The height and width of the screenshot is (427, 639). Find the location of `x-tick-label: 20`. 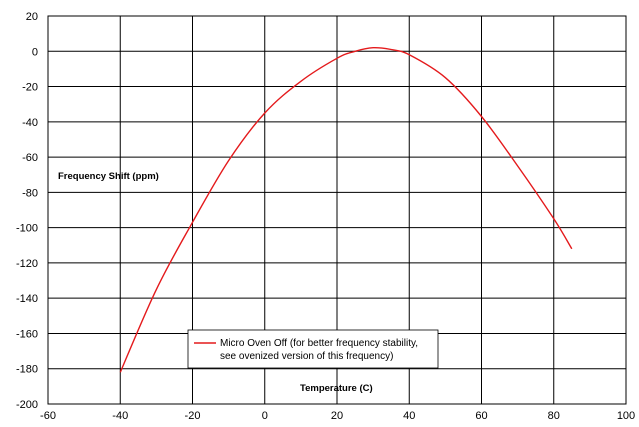

x-tick-label: 20 is located at coordinates (337, 416).